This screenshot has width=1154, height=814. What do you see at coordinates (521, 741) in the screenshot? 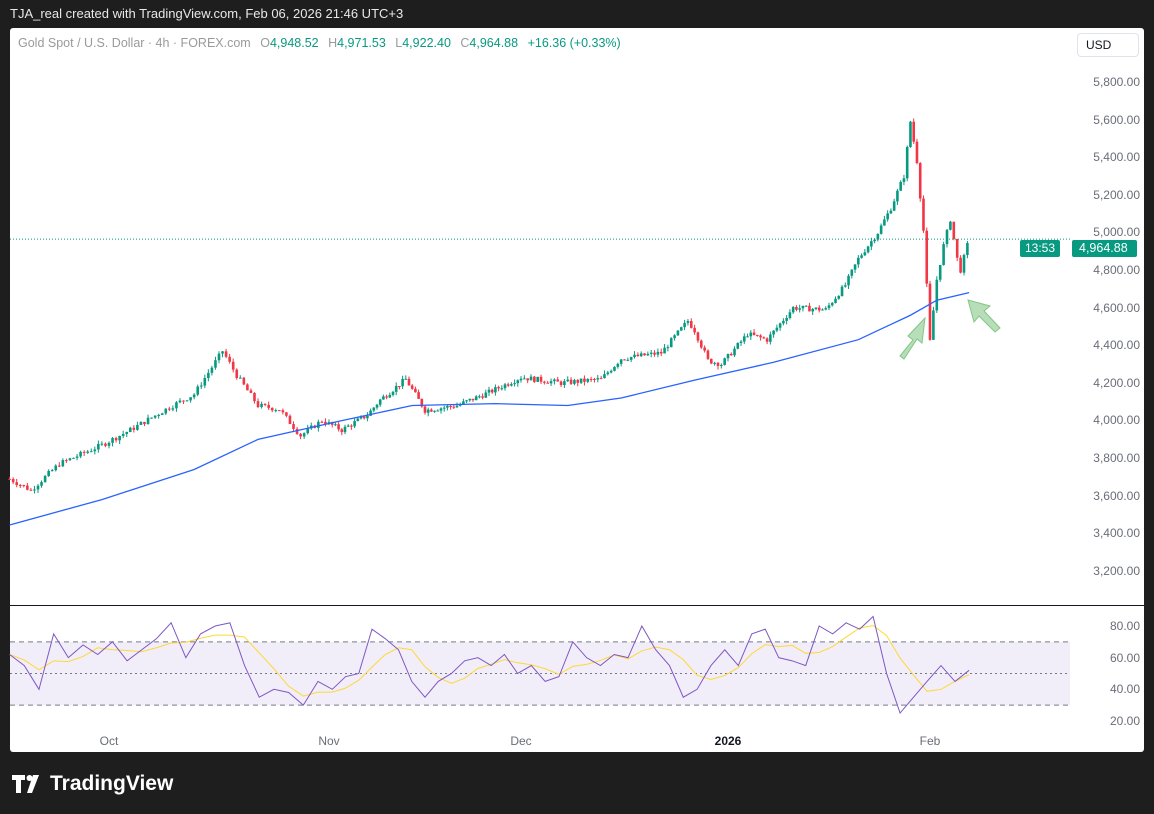
I see `time-axis-tick: Dec` at bounding box center [521, 741].